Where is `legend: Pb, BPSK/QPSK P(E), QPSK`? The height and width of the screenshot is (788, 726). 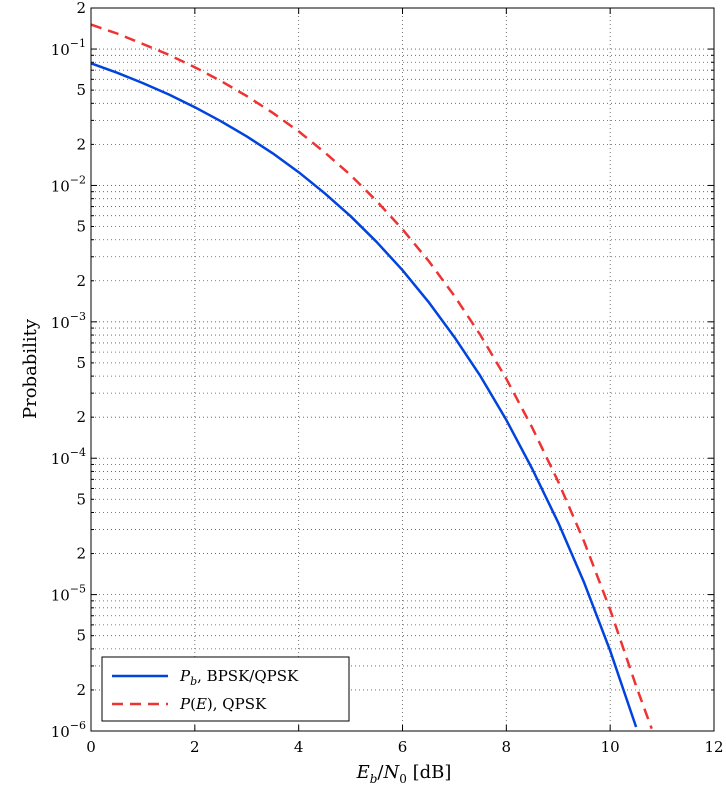
legend: Pb, BPSK/QPSK P(E), QPSK is located at coordinates (225, 689).